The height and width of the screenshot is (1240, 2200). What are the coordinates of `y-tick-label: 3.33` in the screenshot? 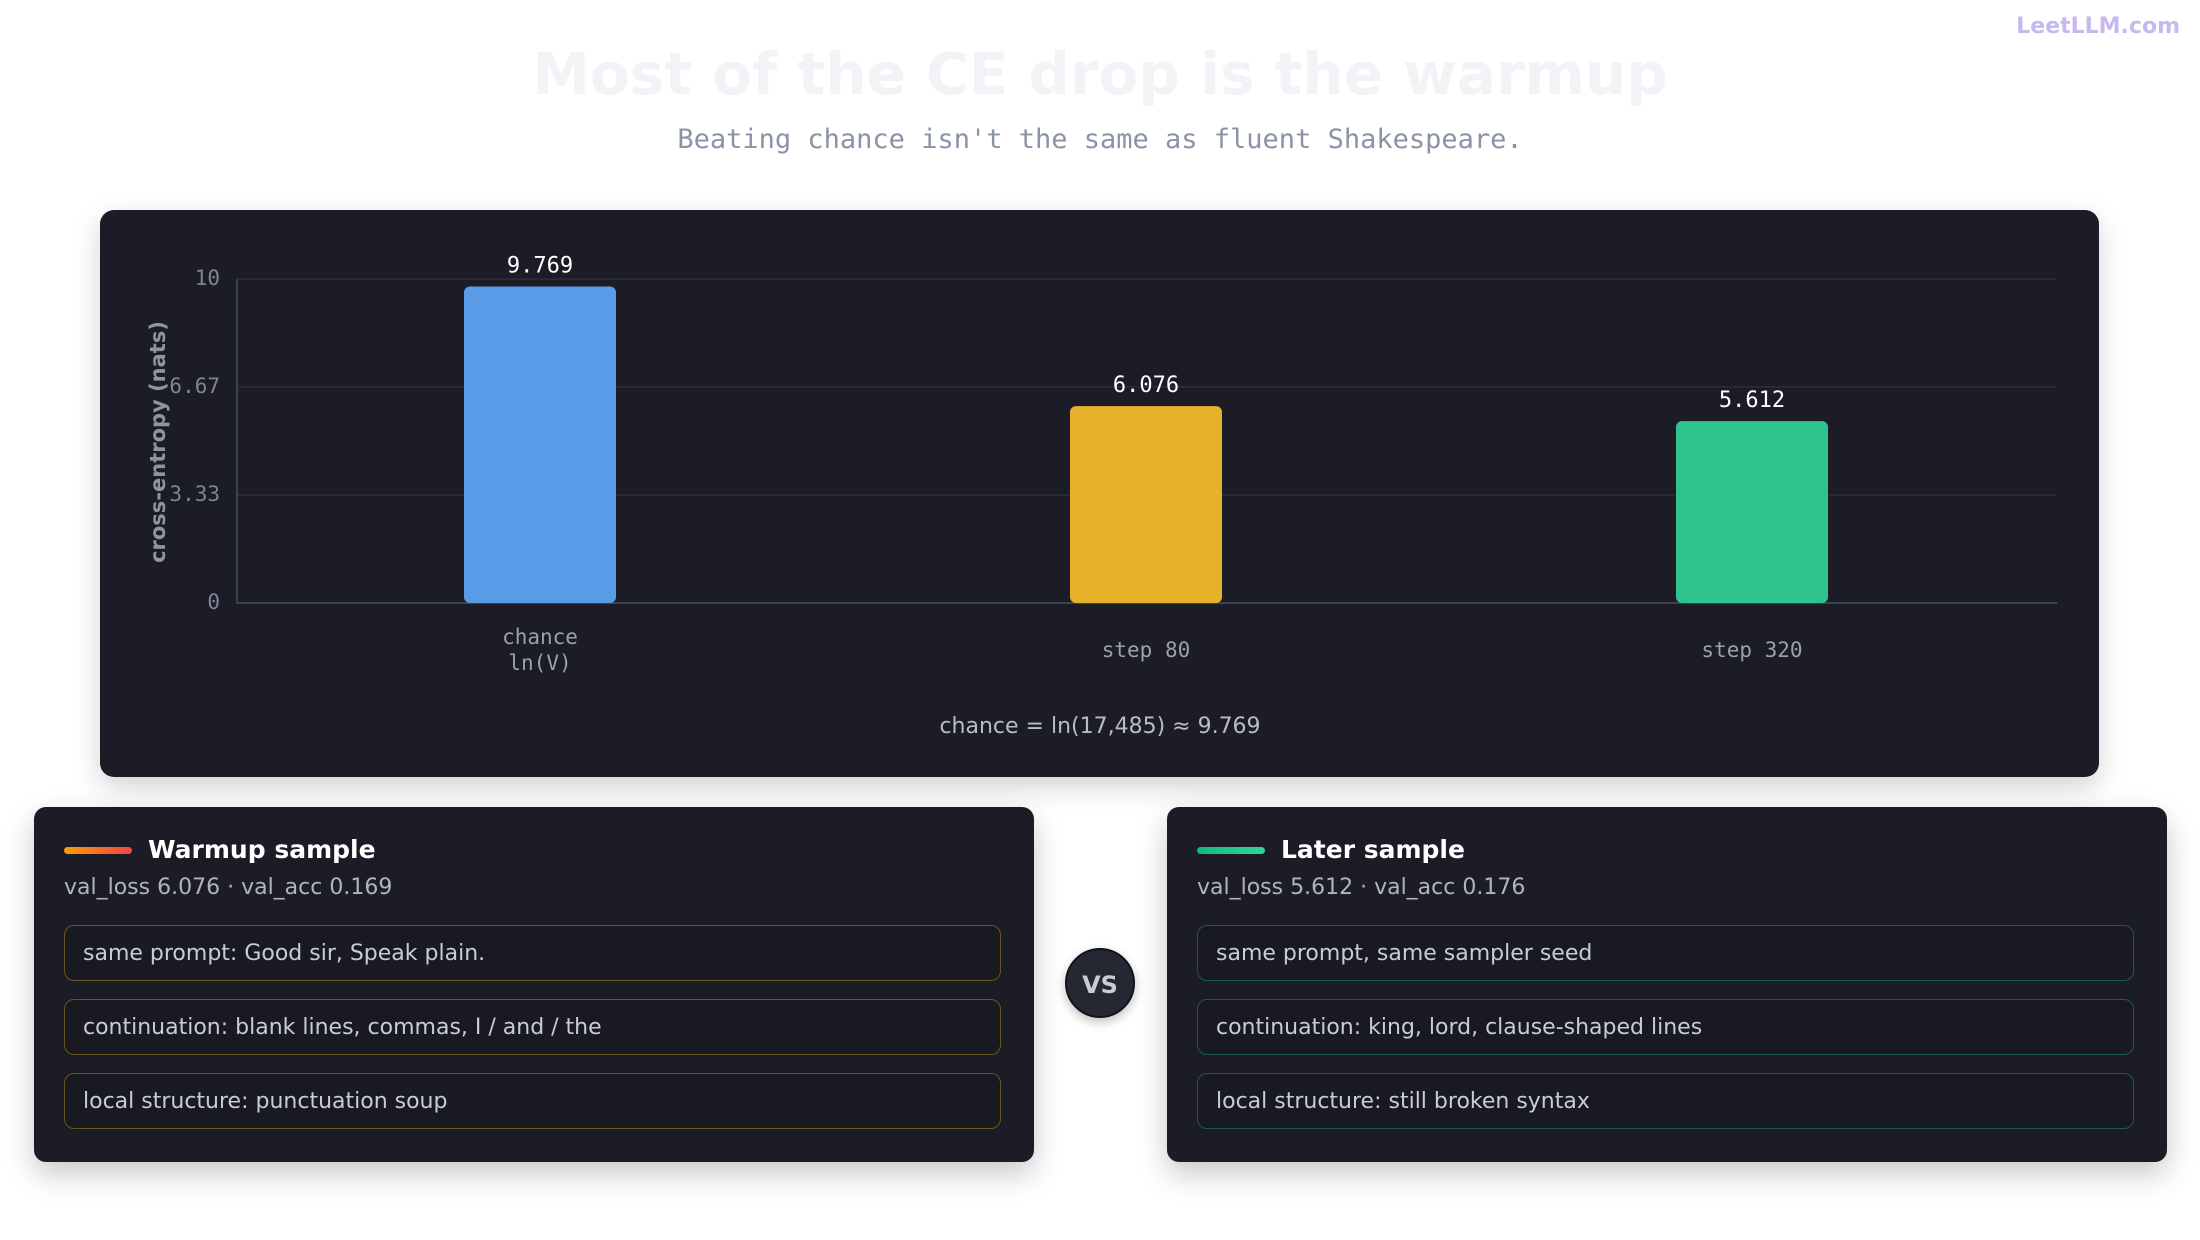 It's located at (194, 494).